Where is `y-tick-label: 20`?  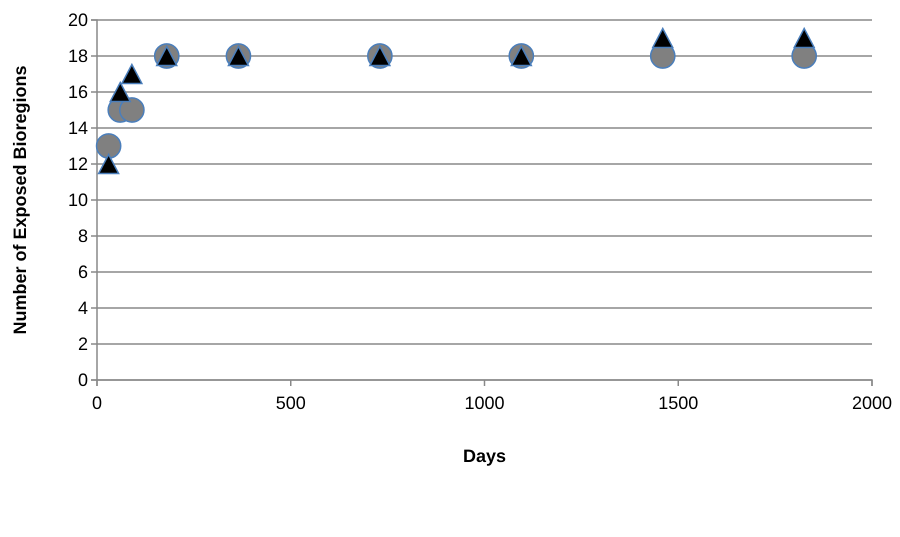
y-tick-label: 20 is located at coordinates (78, 20).